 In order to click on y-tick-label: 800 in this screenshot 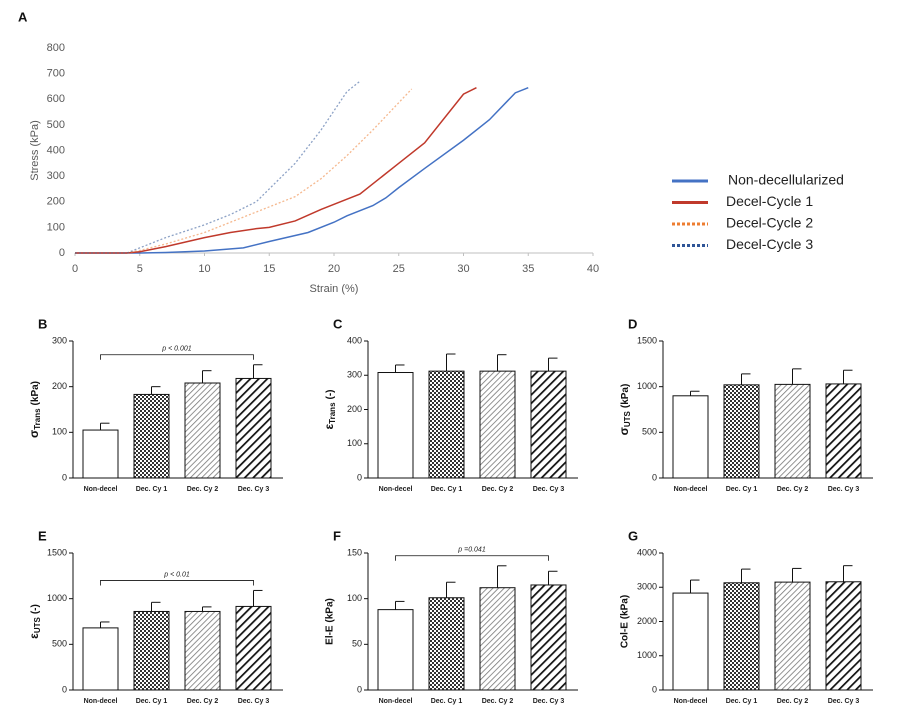, I will do `click(56, 48)`.